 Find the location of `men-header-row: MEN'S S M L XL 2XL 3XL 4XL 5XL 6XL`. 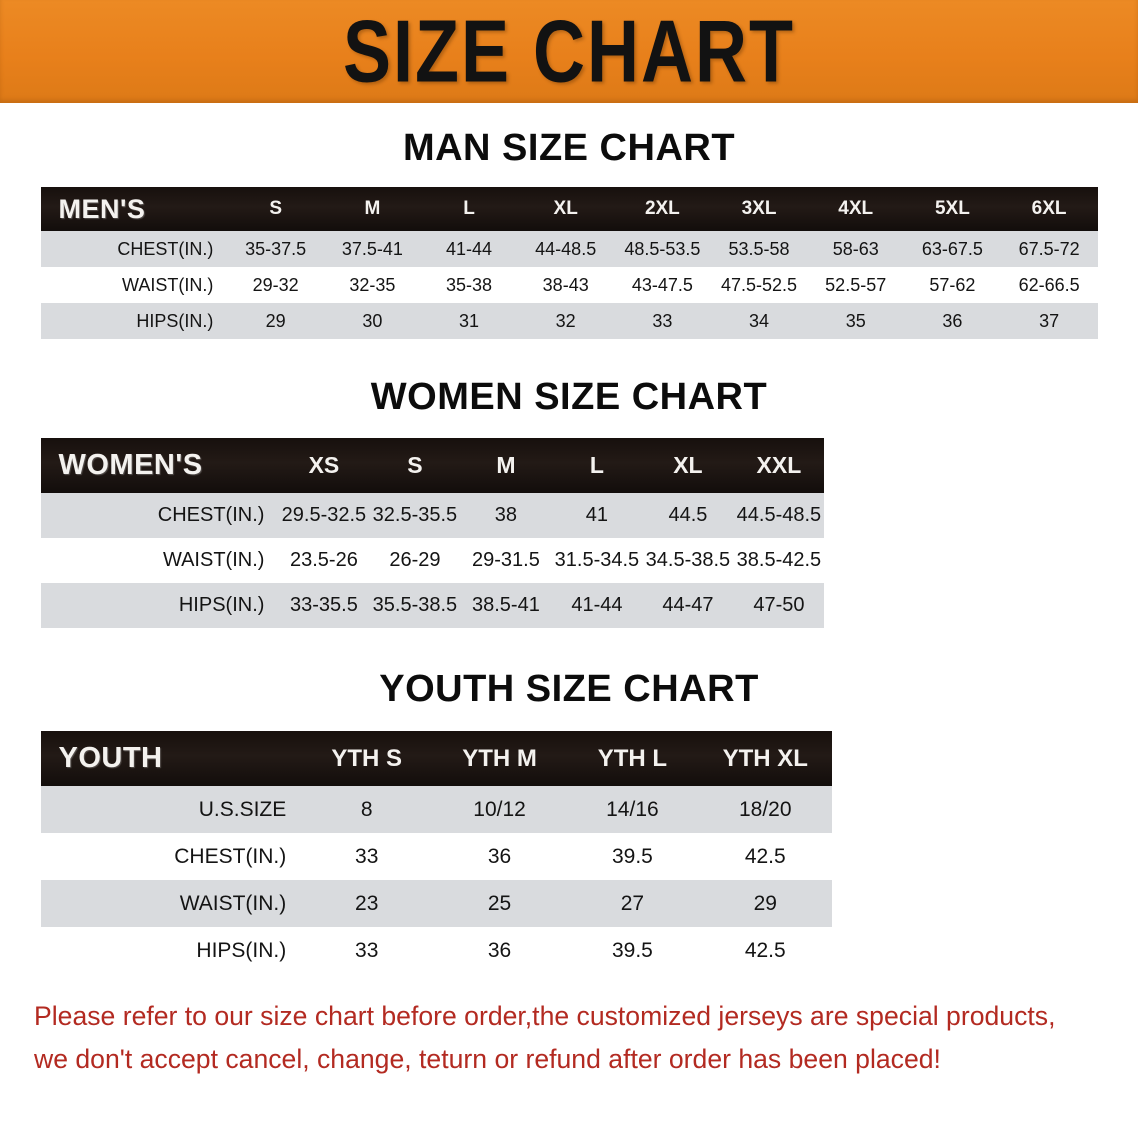

men-header-row: MEN'S S M L XL 2XL 3XL 4XL 5XL 6XL is located at coordinates (569, 209).